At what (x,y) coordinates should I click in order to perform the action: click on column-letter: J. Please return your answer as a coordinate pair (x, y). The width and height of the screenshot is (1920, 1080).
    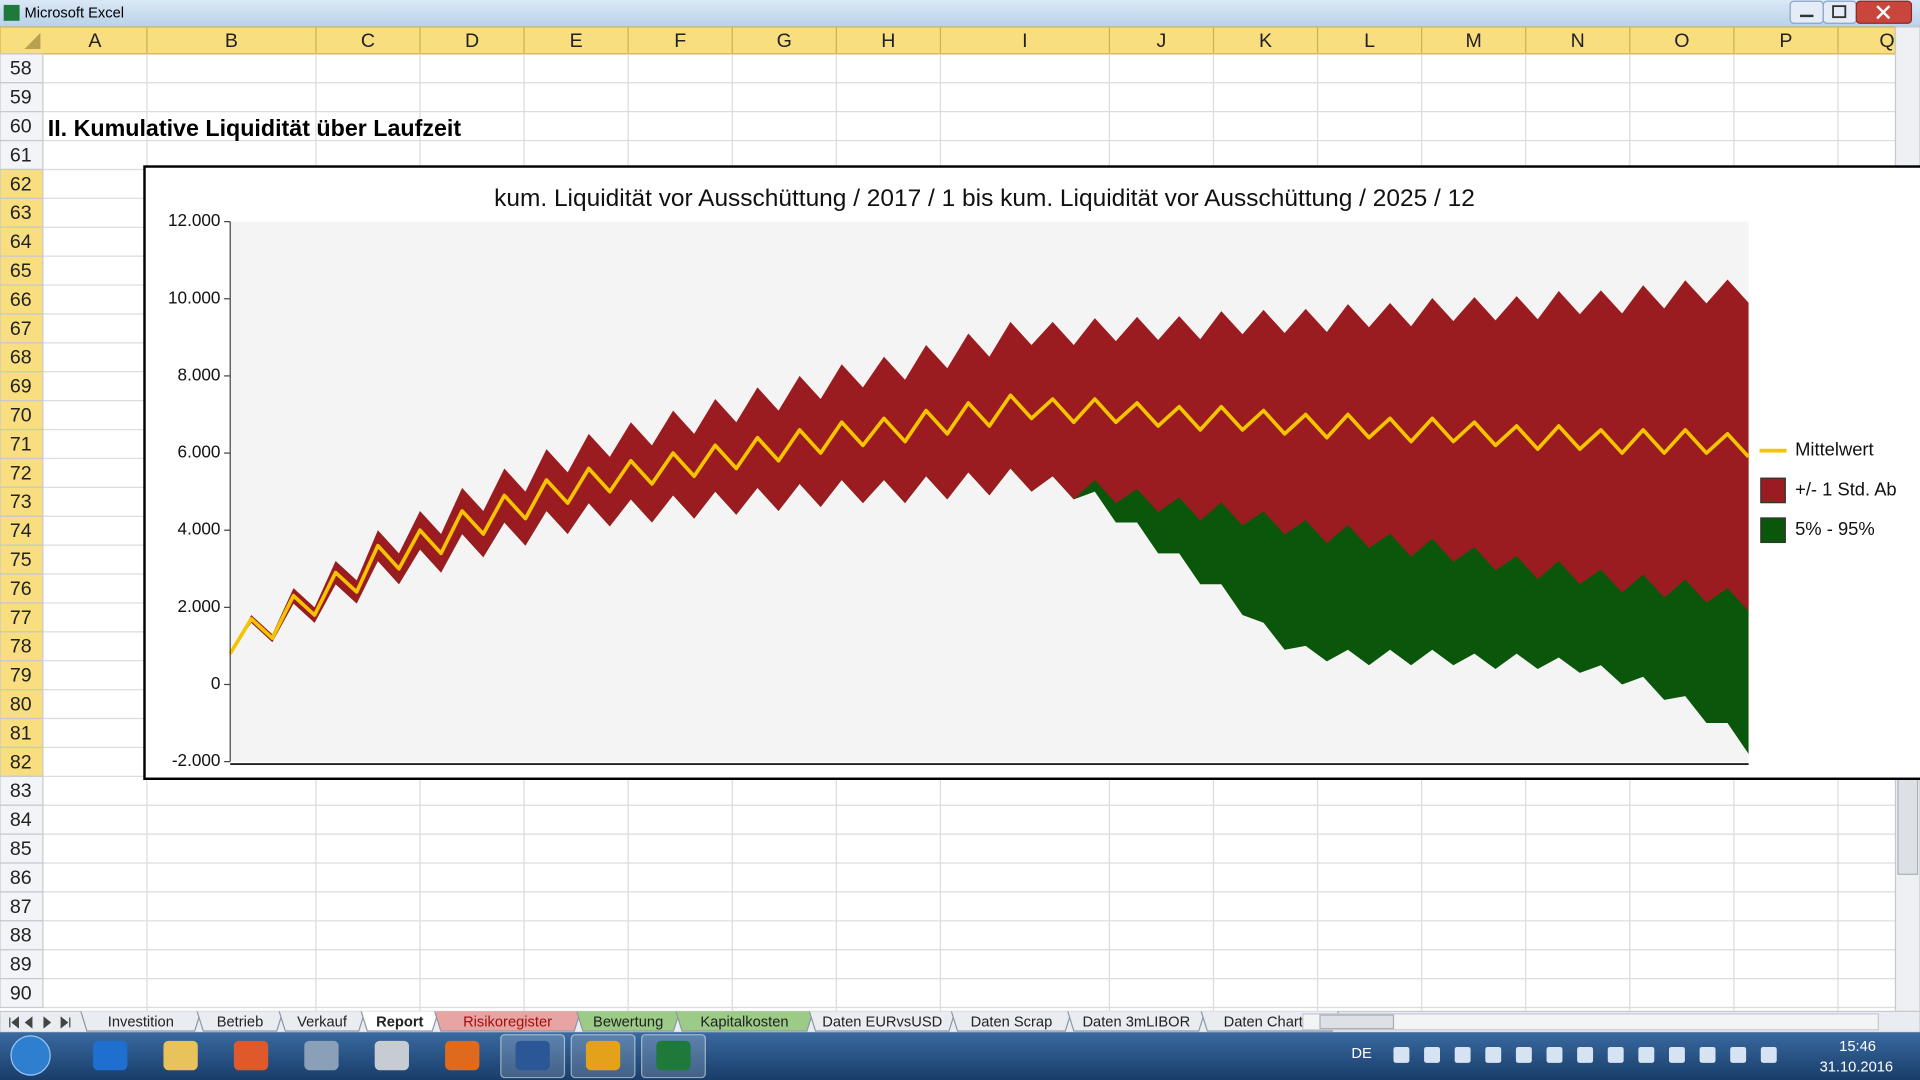
    Looking at the image, I should click on (1162, 41).